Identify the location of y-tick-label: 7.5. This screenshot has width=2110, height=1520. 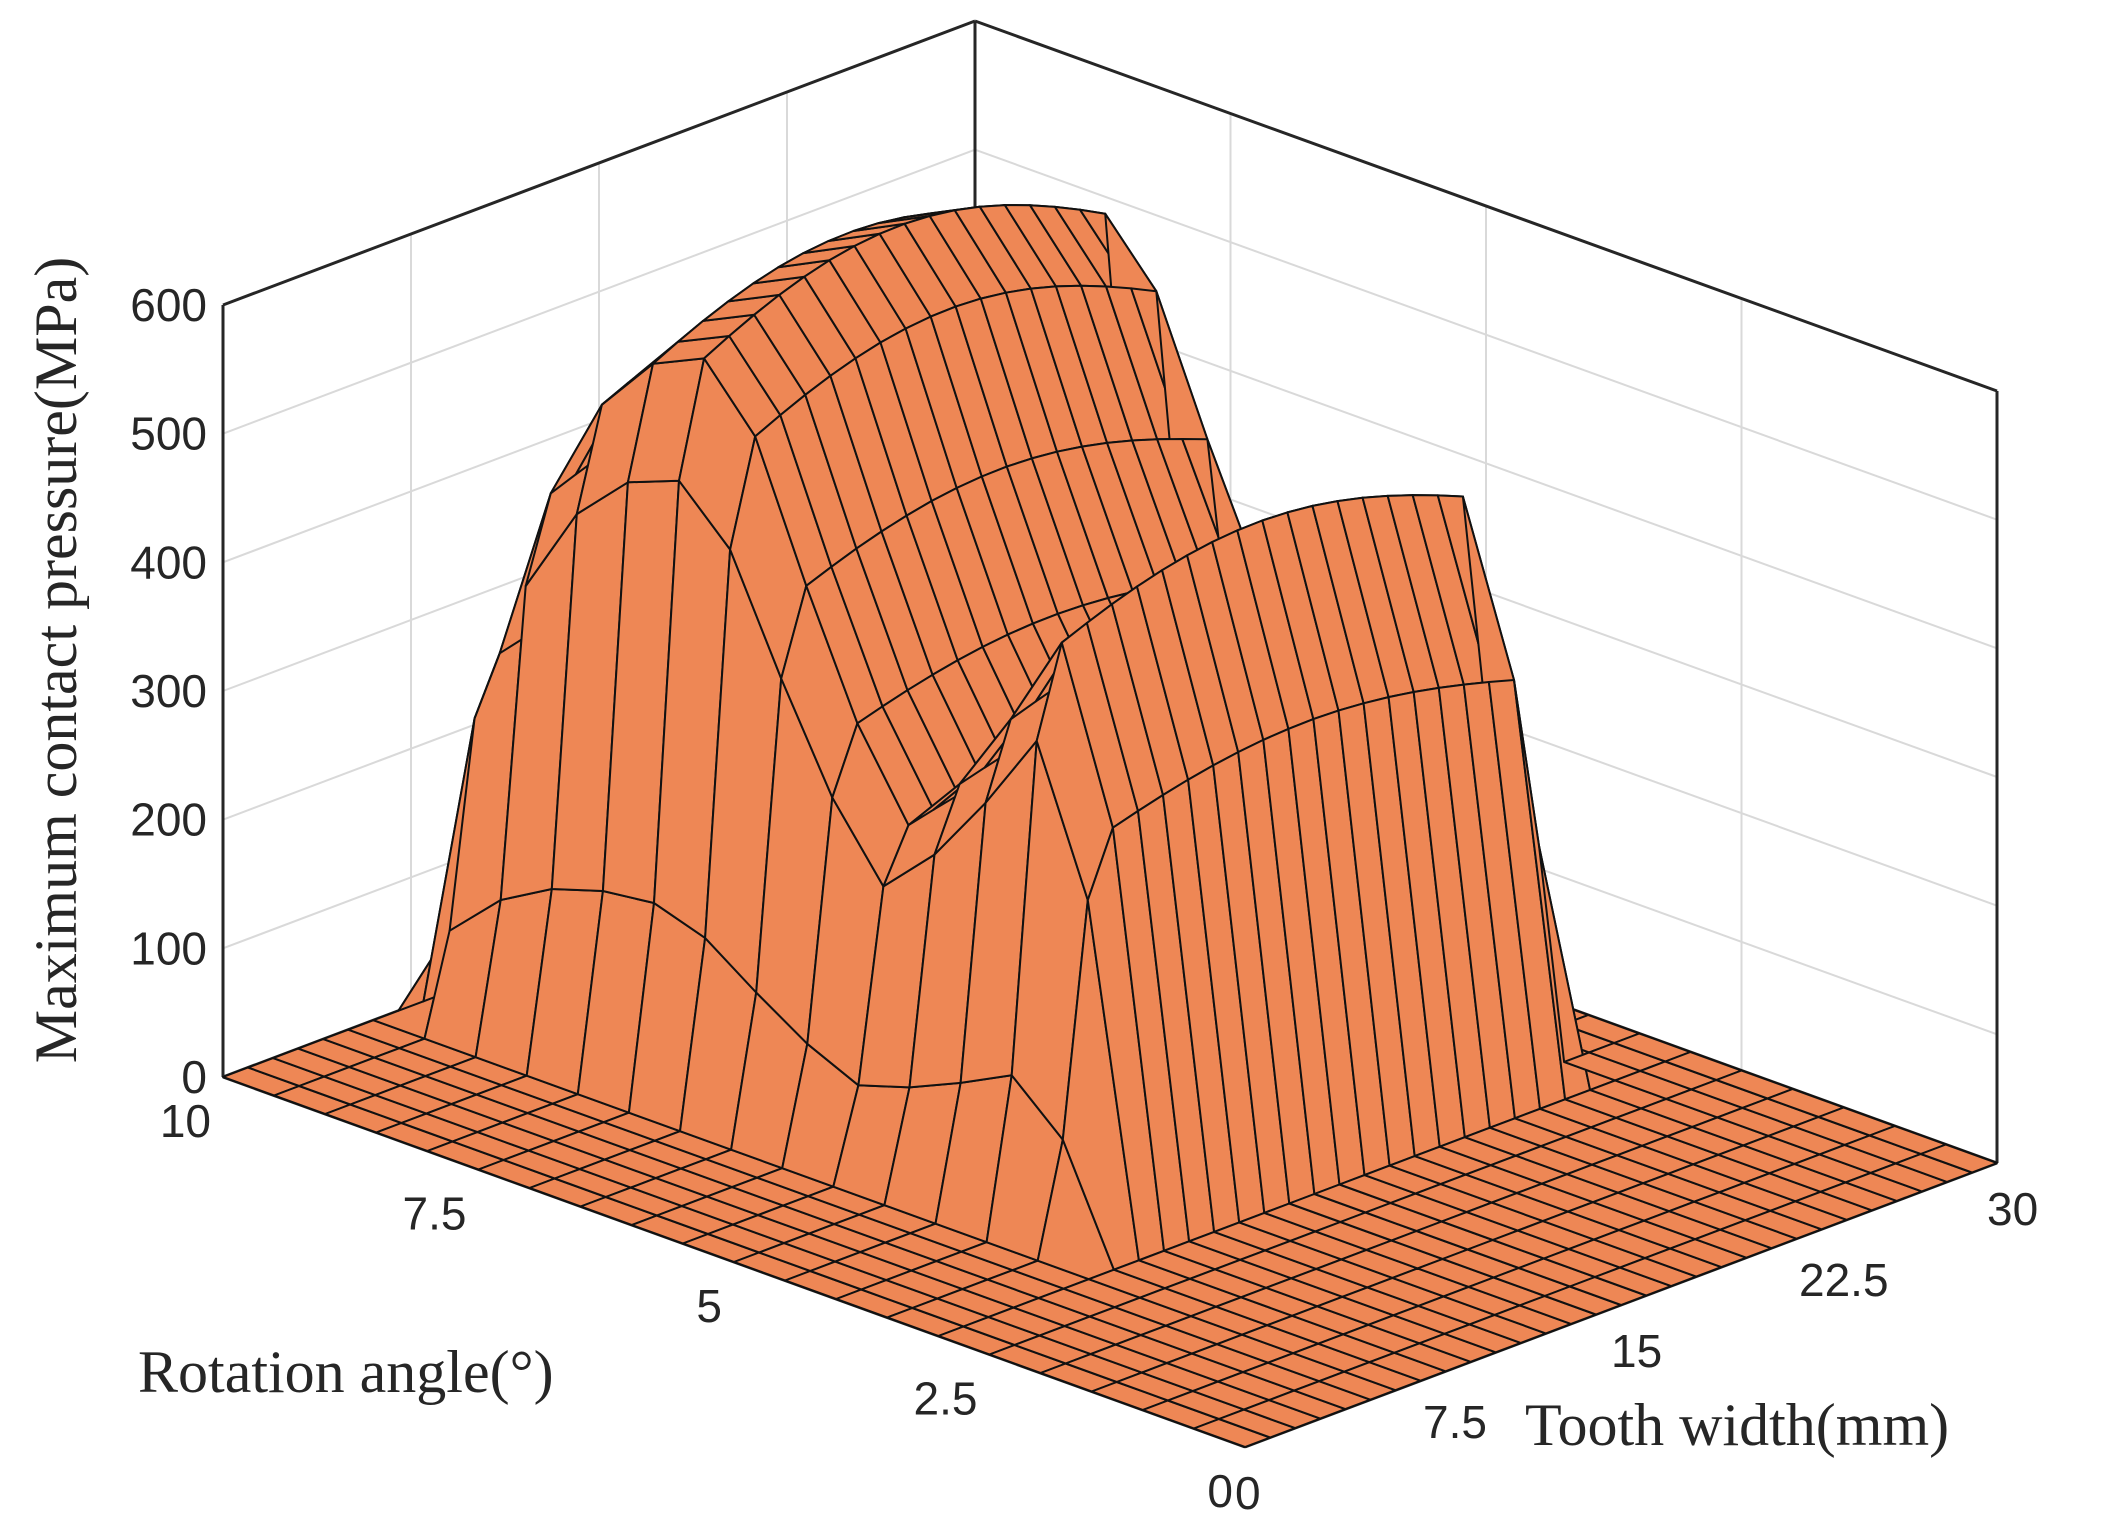
(435, 1214).